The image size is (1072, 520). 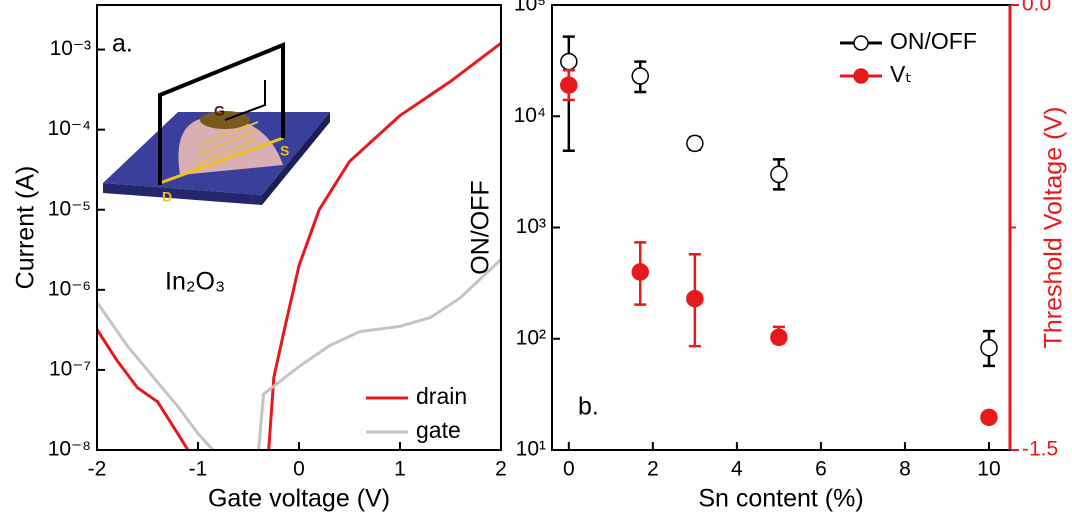 What do you see at coordinates (97, 469) in the screenshot?
I see `x-tick-label: -2` at bounding box center [97, 469].